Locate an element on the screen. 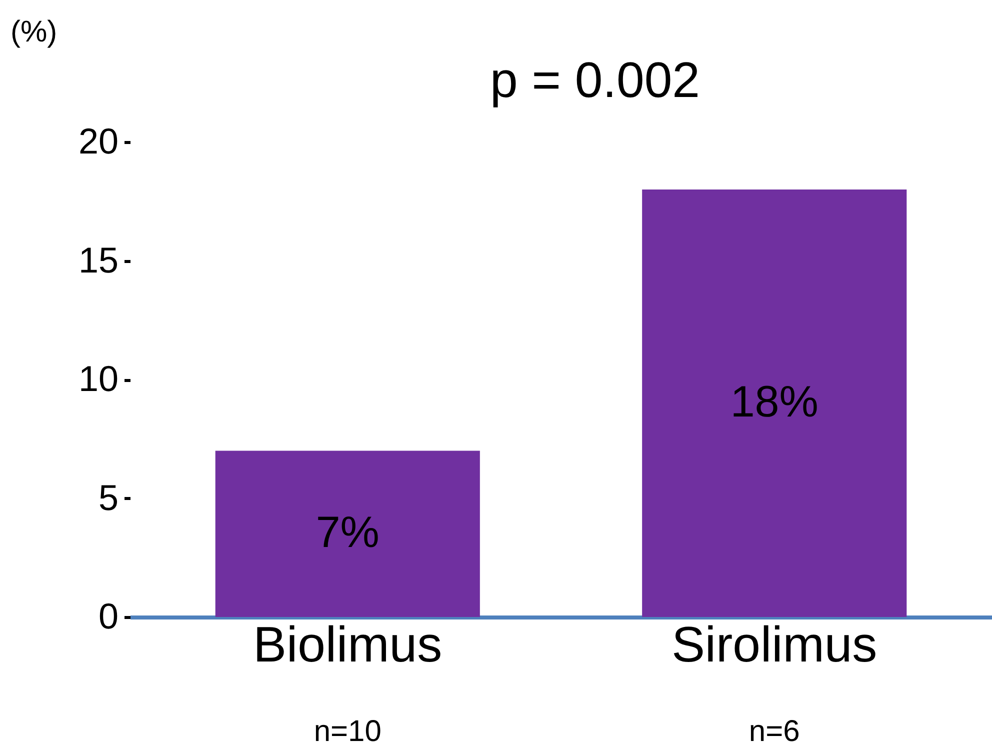  data-label: 18% is located at coordinates (774, 401).